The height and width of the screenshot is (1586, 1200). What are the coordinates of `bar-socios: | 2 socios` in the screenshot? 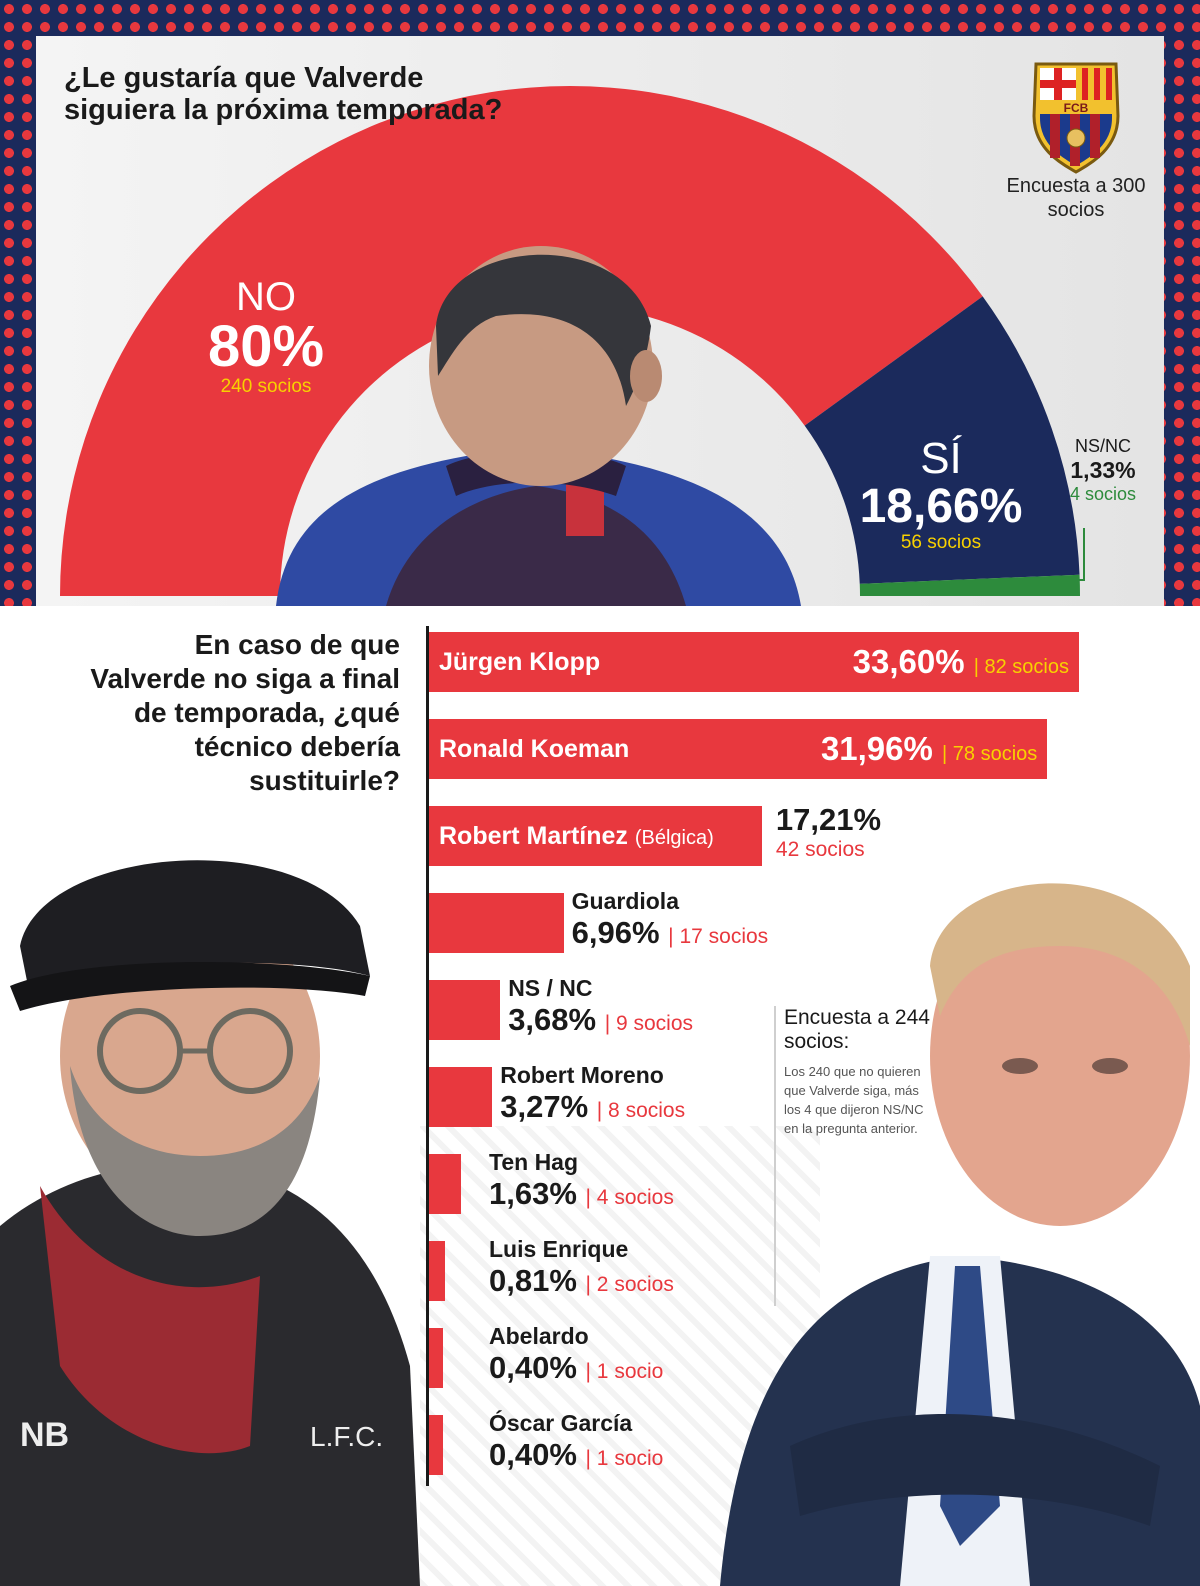 It's located at (629, 1284).